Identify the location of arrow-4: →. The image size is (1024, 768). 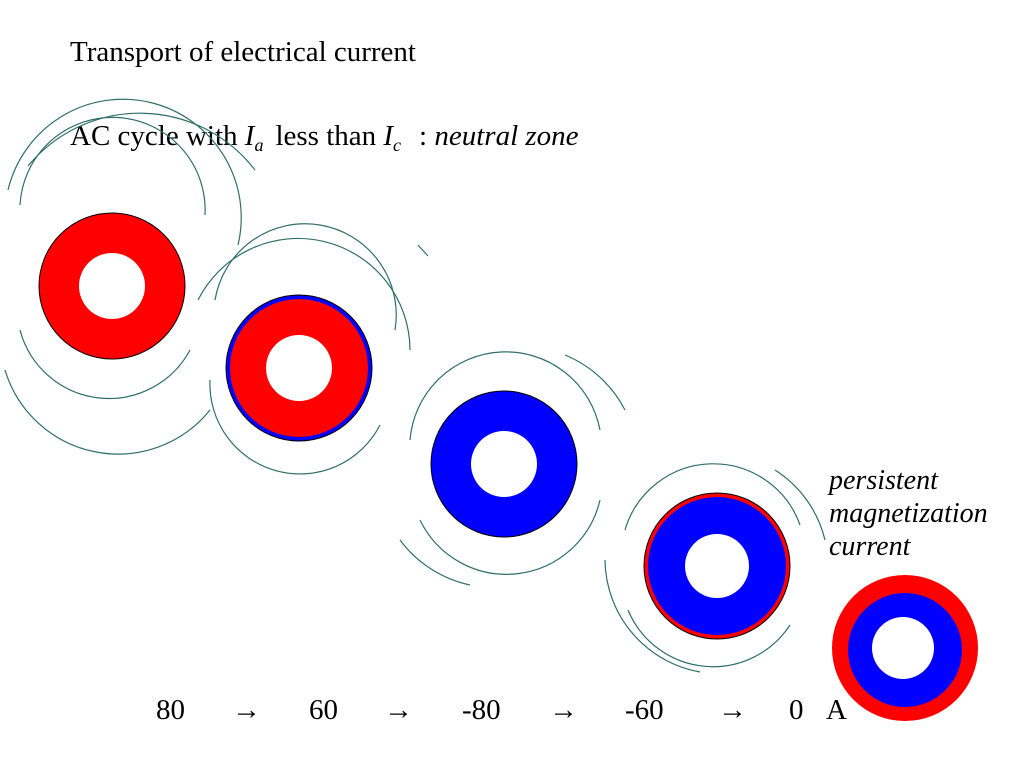
(732, 710).